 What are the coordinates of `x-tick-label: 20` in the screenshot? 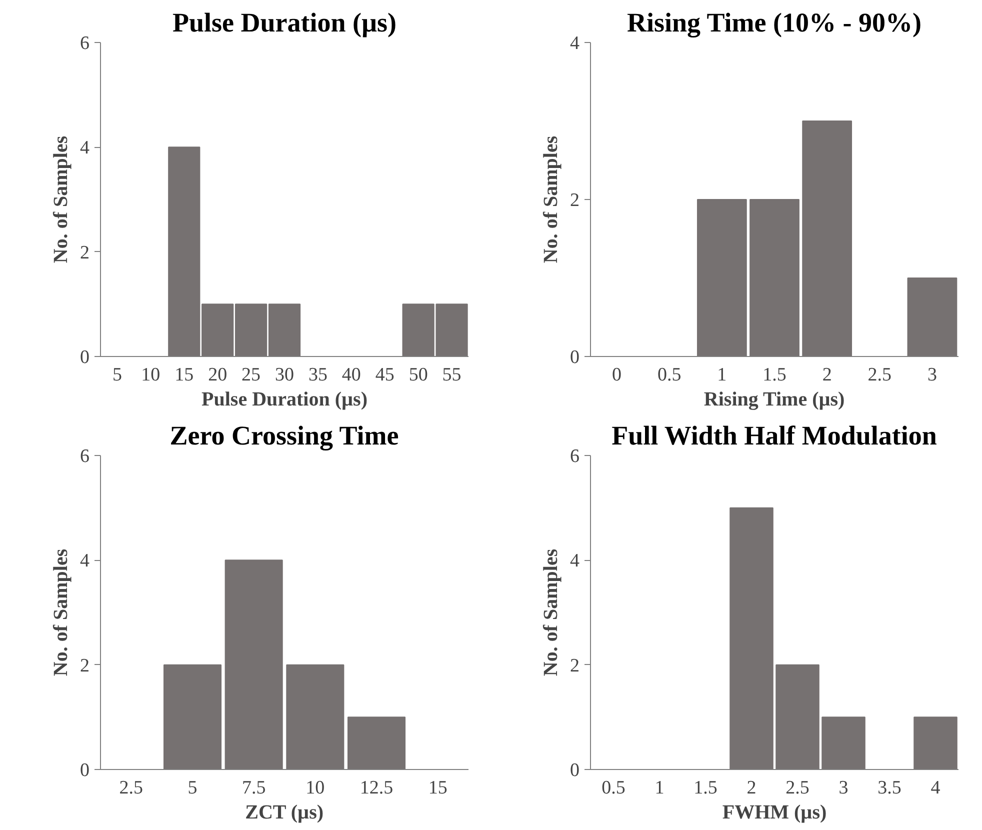 It's located at (218, 375).